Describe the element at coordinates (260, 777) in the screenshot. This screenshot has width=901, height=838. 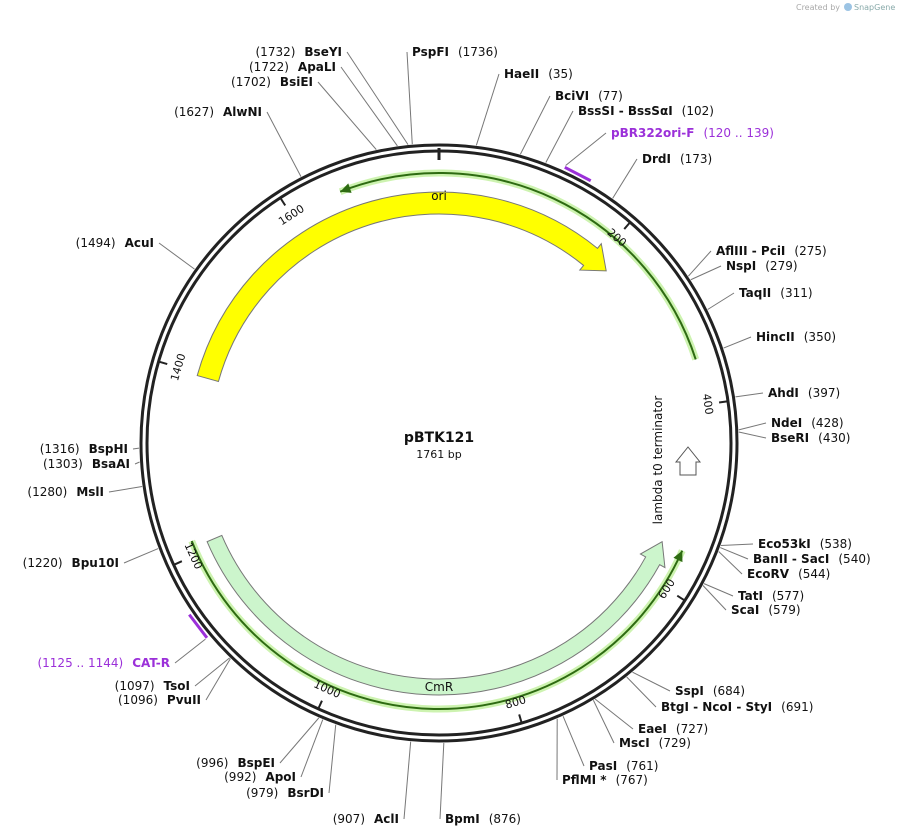
I see `site-label: (992) ApoI` at that location.